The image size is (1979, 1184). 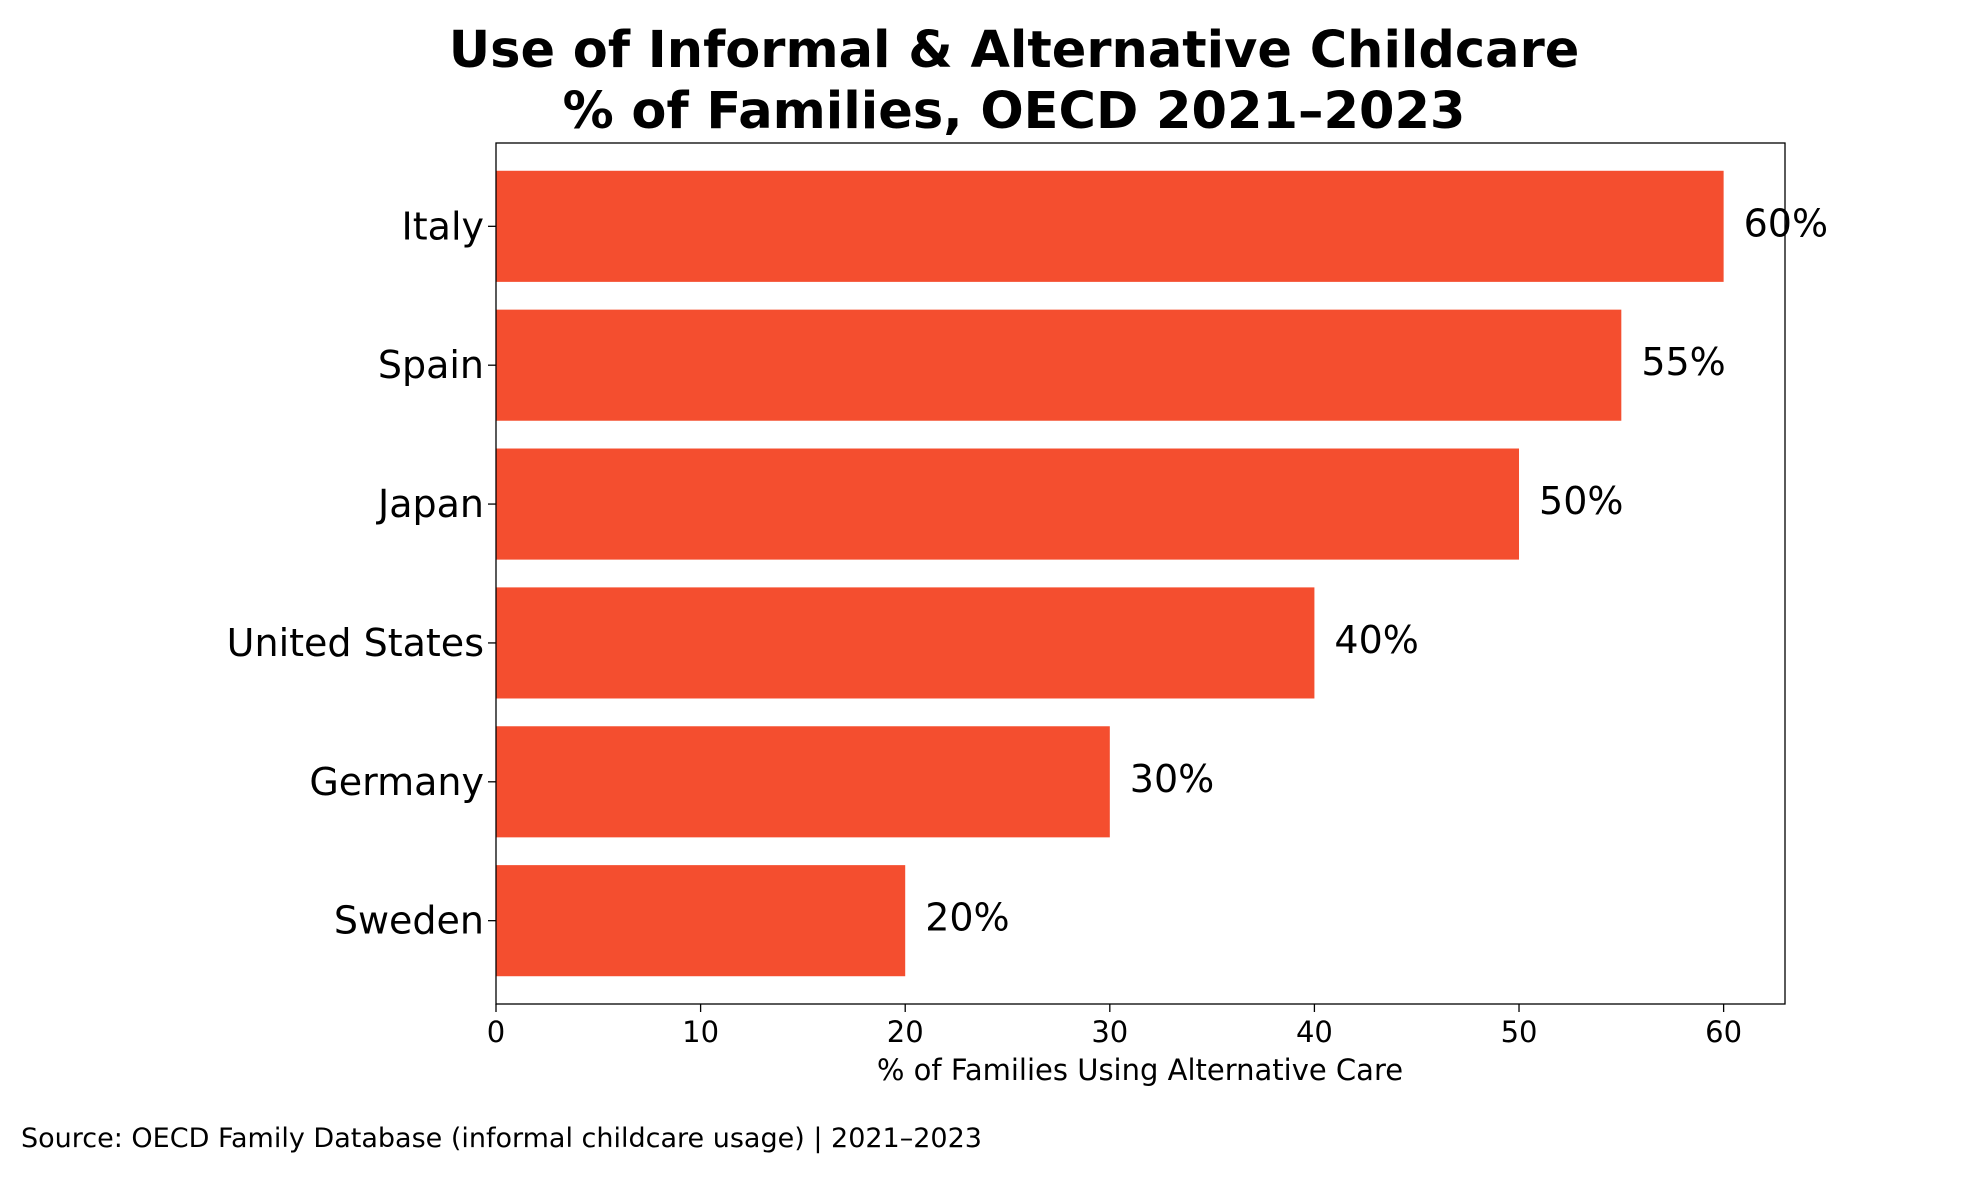 What do you see at coordinates (1723, 1032) in the screenshot?
I see `x-tick-label: 60` at bounding box center [1723, 1032].